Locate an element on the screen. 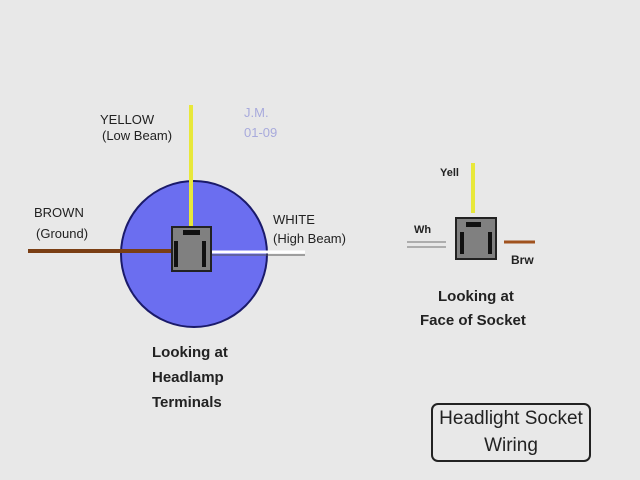  brown-label: BROWN is located at coordinates (59, 212).